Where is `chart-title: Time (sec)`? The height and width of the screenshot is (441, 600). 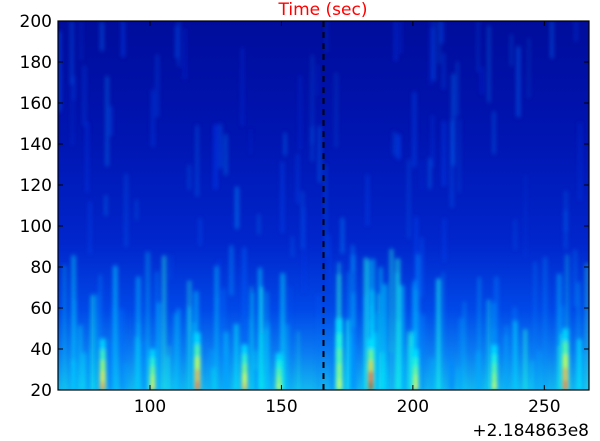 chart-title: Time (sec) is located at coordinates (323, 10).